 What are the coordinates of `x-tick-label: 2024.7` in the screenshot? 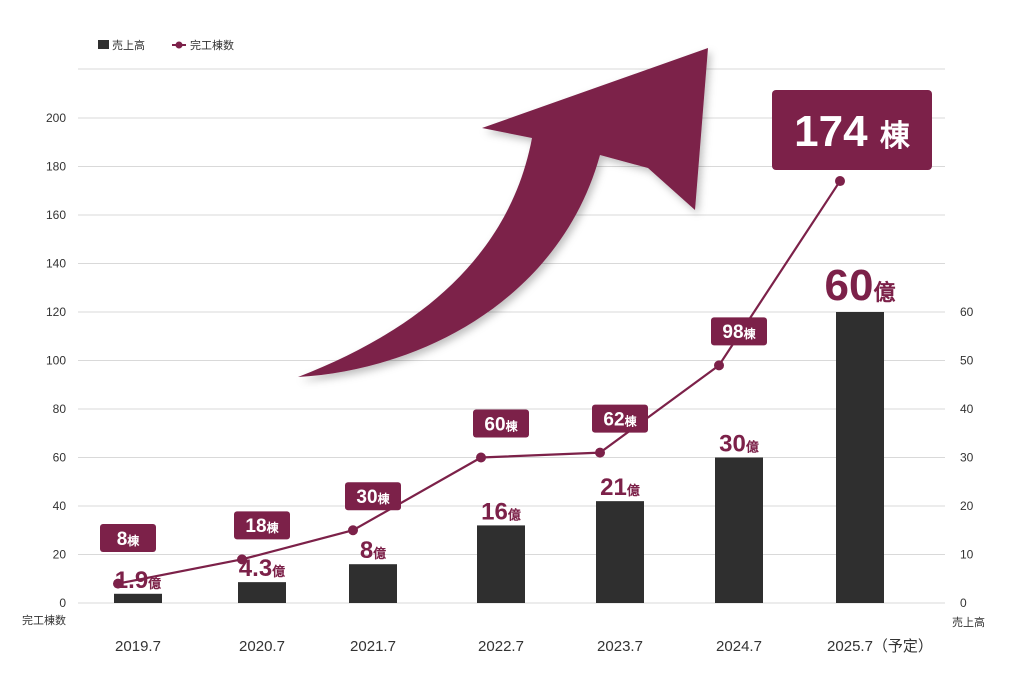 It's located at (739, 646).